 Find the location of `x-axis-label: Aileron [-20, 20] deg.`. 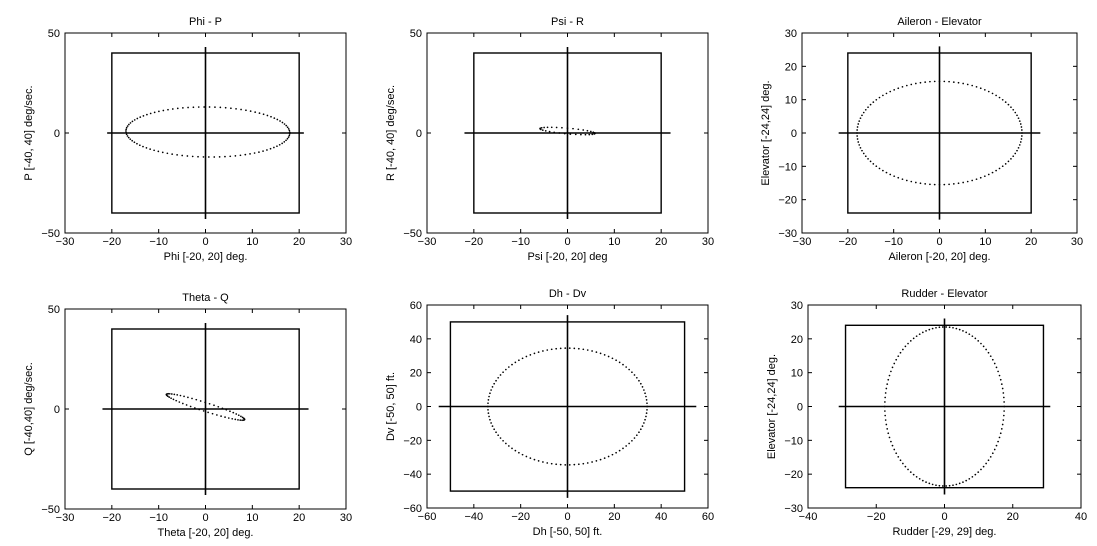

x-axis-label: Aileron [-20, 20] deg. is located at coordinates (939, 257).